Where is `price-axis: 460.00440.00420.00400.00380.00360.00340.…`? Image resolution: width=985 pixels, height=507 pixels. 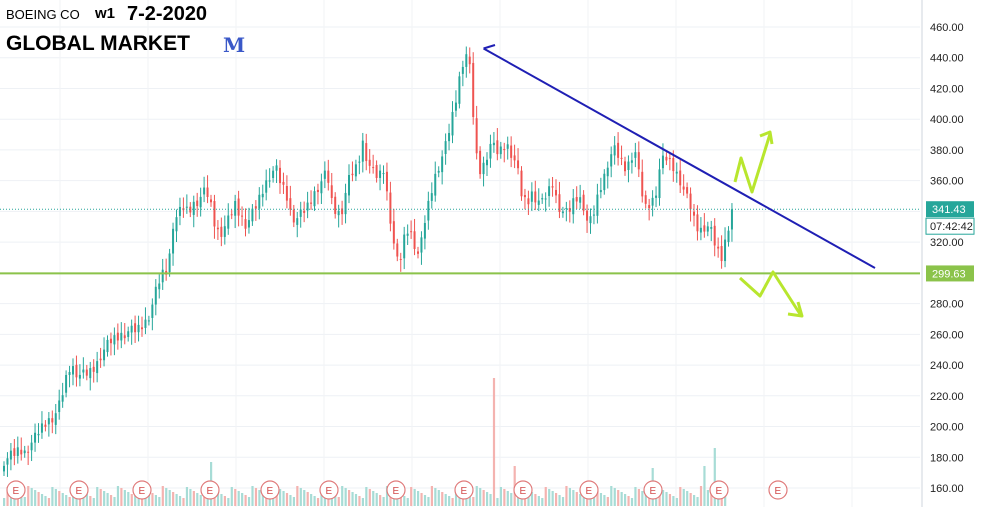
price-axis: 460.00440.00420.00400.00380.00360.00340.… is located at coordinates (953, 253).